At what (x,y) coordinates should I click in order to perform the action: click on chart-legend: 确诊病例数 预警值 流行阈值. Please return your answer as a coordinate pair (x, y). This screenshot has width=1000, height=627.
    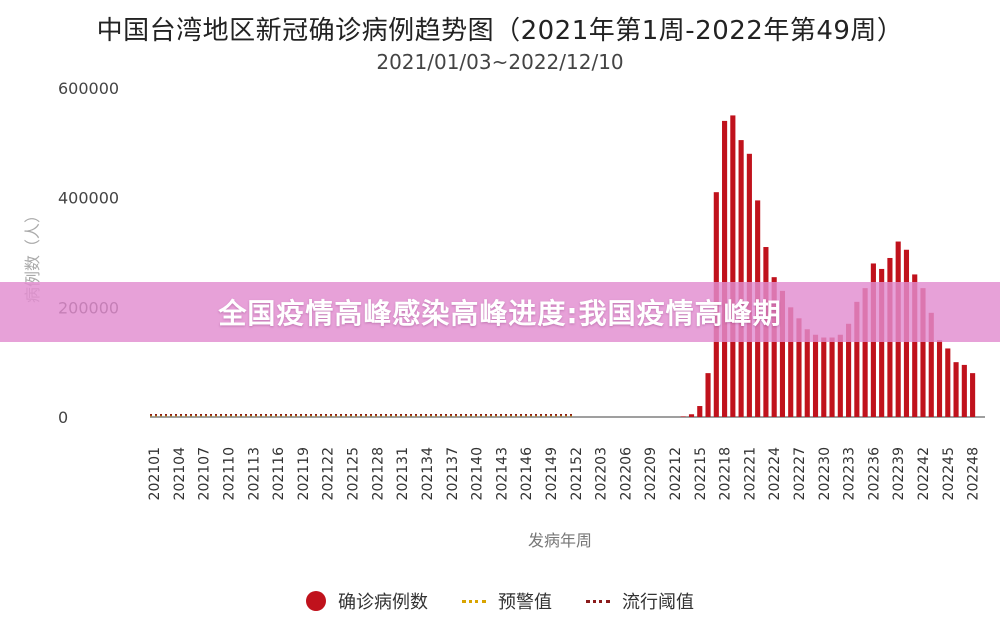
    Looking at the image, I should click on (500, 601).